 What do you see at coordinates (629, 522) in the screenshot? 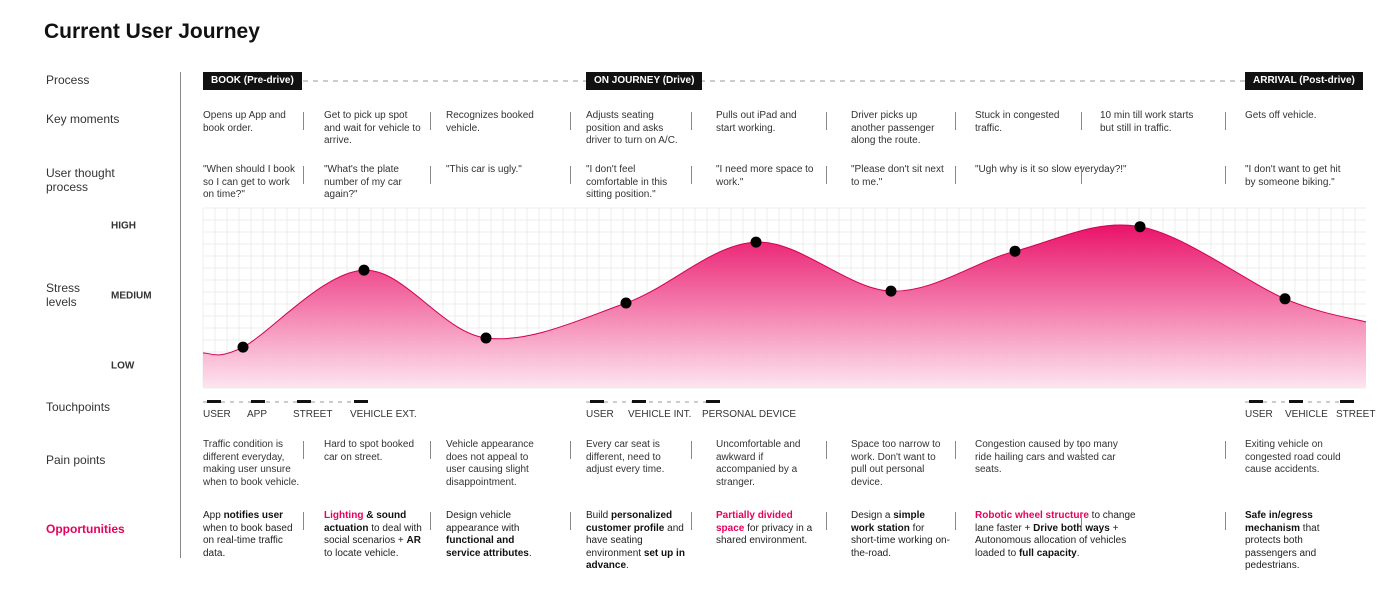
I see `opportunity-segment: personalized customer profile` at bounding box center [629, 522].